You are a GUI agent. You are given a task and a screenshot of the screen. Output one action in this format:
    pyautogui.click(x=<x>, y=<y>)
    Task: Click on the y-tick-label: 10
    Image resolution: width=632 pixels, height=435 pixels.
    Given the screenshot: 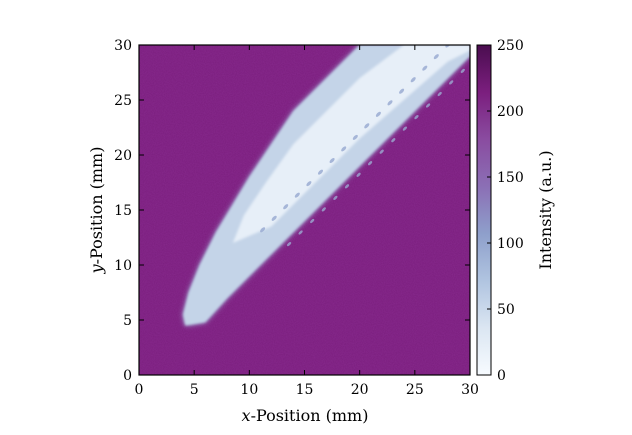 What is the action you would take?
    pyautogui.click(x=123, y=266)
    